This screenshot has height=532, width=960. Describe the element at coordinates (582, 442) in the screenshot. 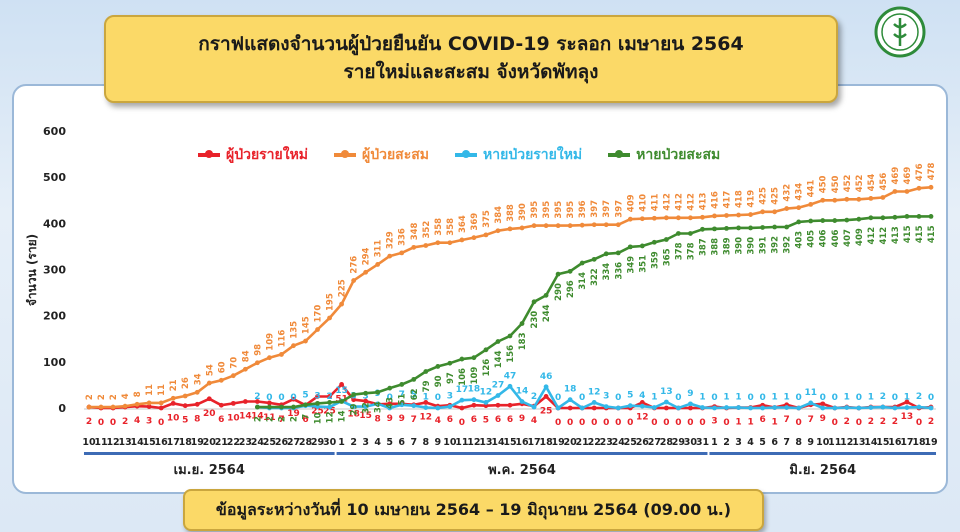

I see `x-tick-label: 21` at that location.